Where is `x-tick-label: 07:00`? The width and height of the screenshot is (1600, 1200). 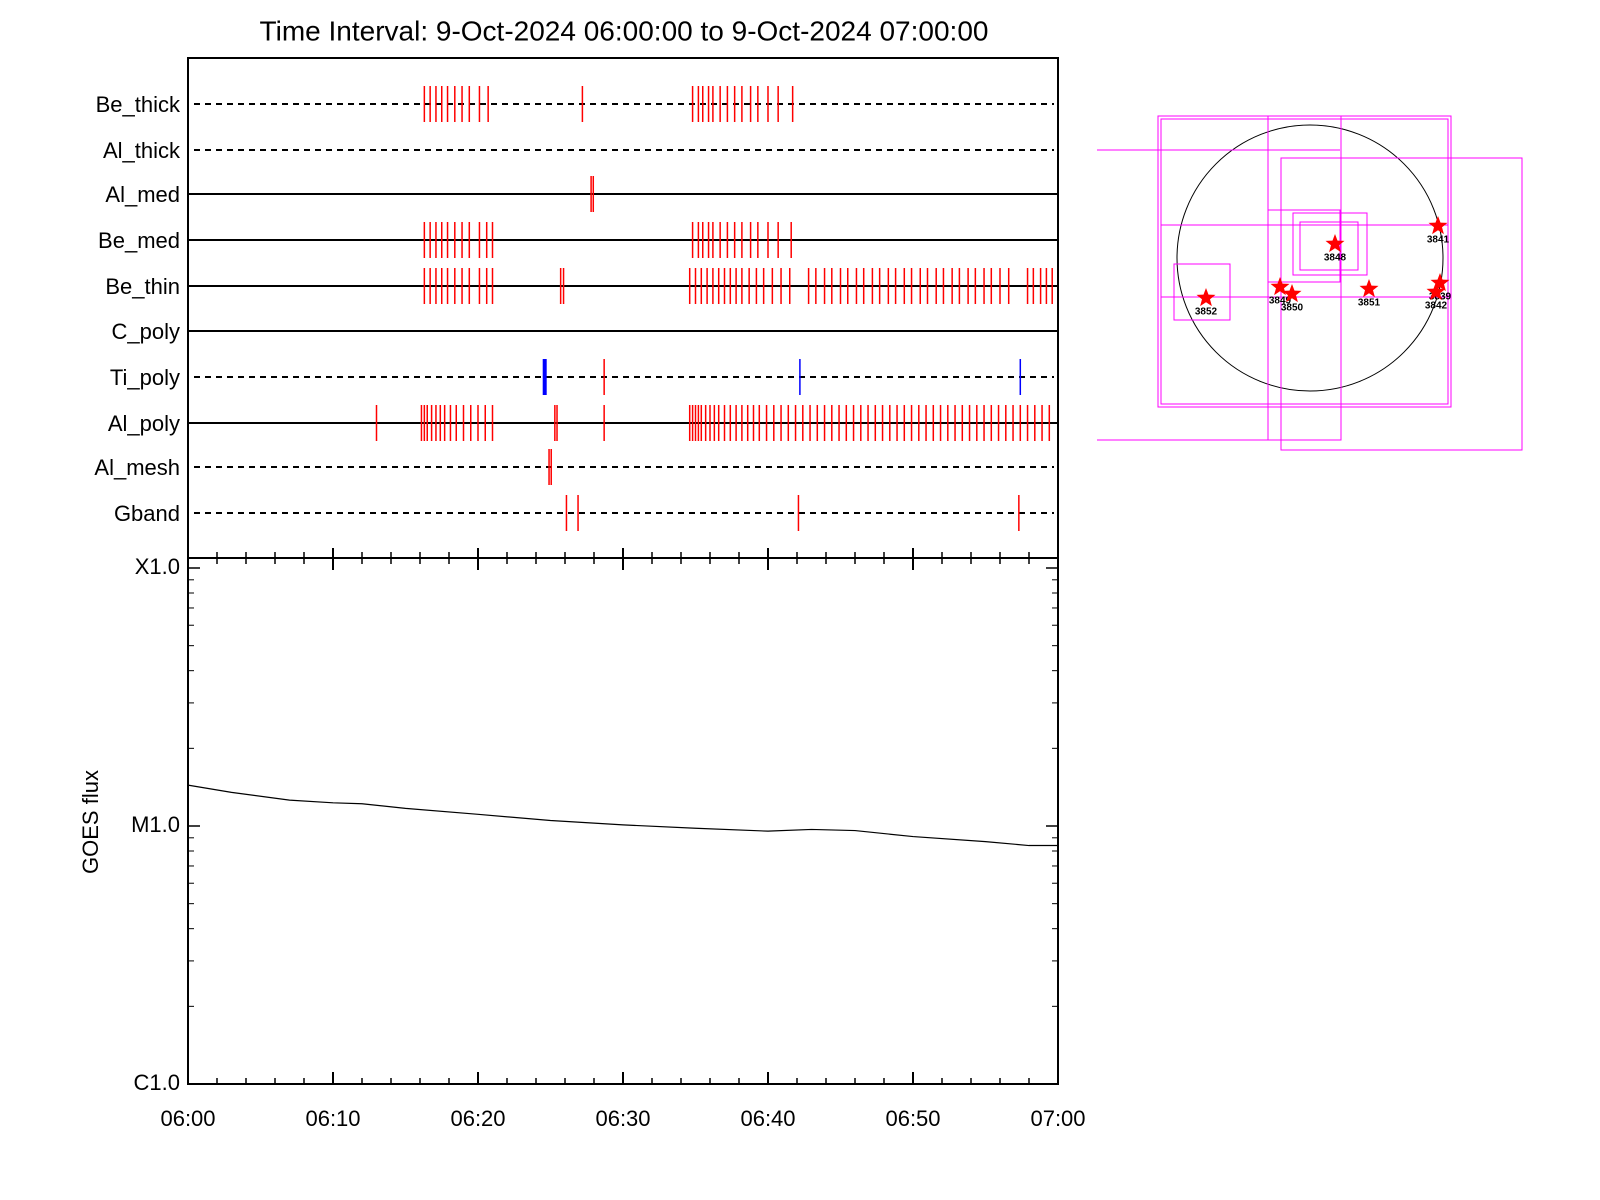
x-tick-label: 07:00 is located at coordinates (1057, 1118).